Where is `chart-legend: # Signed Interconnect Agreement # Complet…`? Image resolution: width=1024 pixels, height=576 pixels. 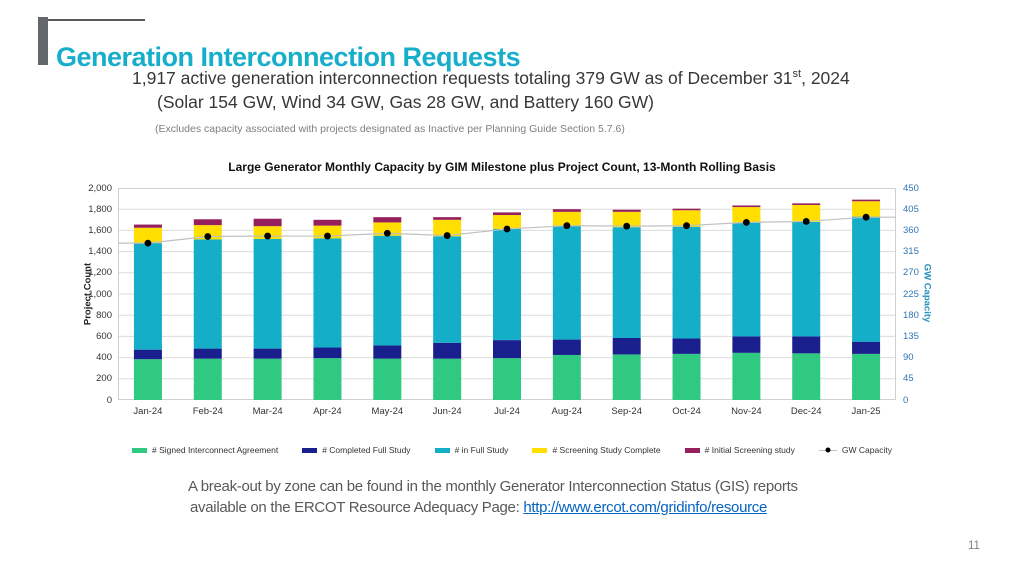 chart-legend: # Signed Interconnect Agreement # Complet… is located at coordinates (512, 450).